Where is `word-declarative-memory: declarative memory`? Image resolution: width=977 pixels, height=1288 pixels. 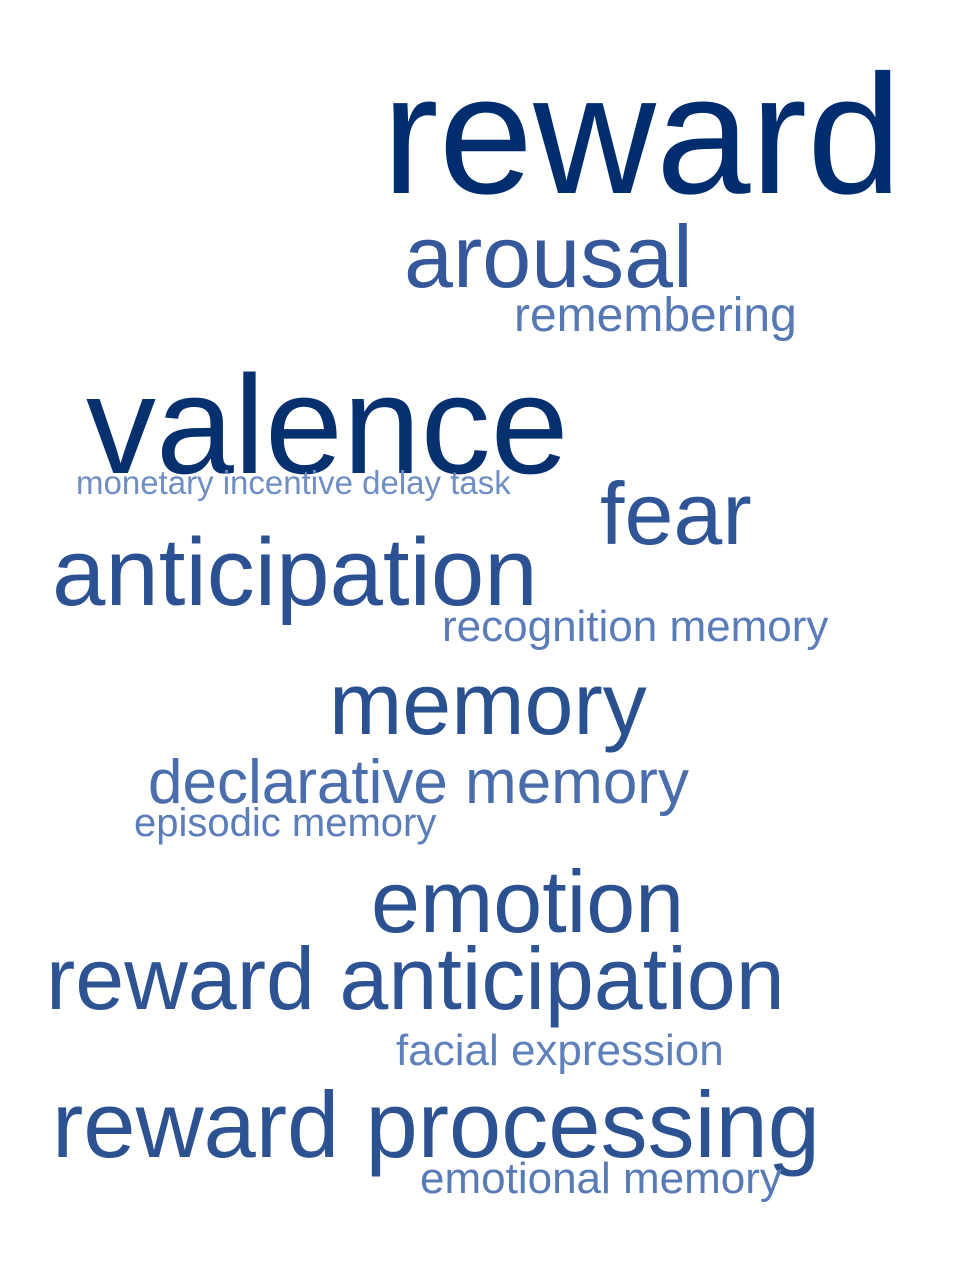 word-declarative-memory: declarative memory is located at coordinates (418, 782).